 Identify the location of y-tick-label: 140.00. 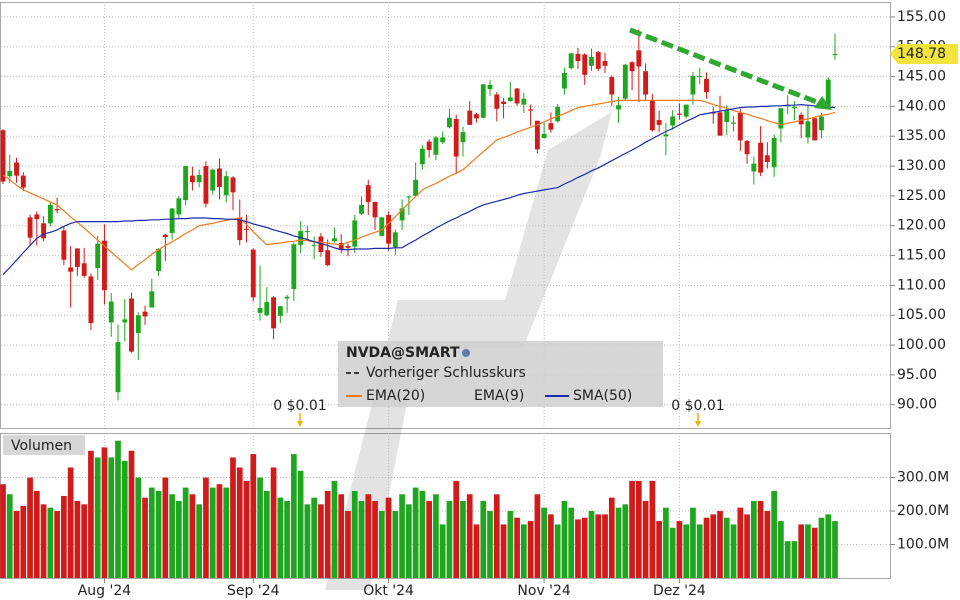
(921, 106).